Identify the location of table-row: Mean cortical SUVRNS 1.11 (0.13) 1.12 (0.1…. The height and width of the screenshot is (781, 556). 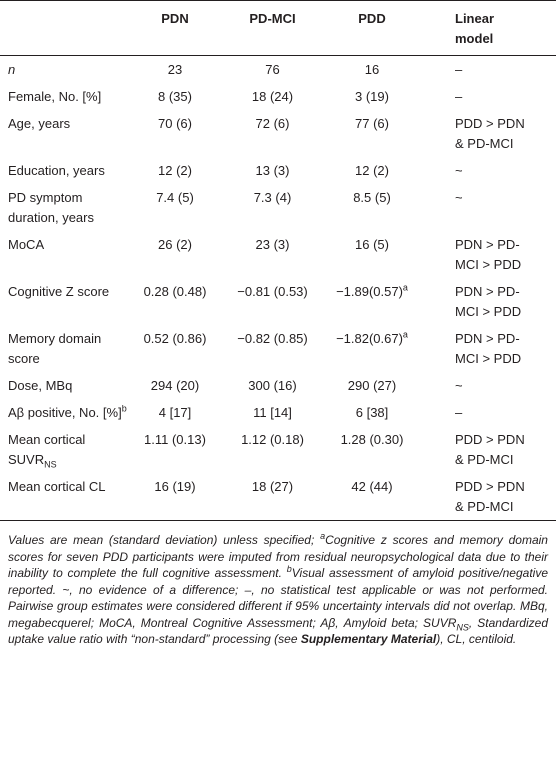
(278, 449).